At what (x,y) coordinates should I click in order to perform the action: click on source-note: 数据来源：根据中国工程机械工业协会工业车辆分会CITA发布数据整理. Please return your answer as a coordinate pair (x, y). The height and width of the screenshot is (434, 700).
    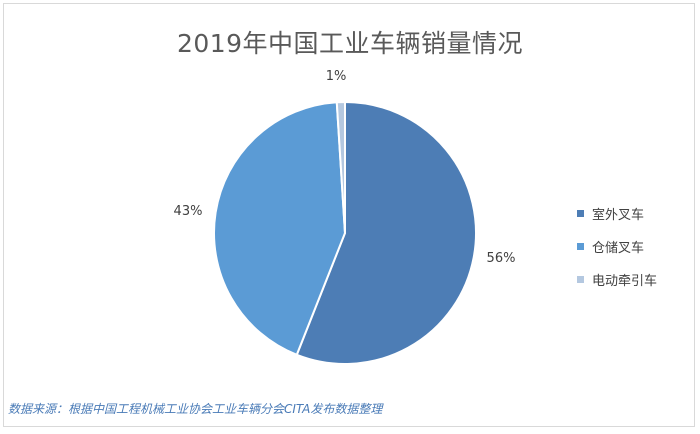
    Looking at the image, I should click on (195, 409).